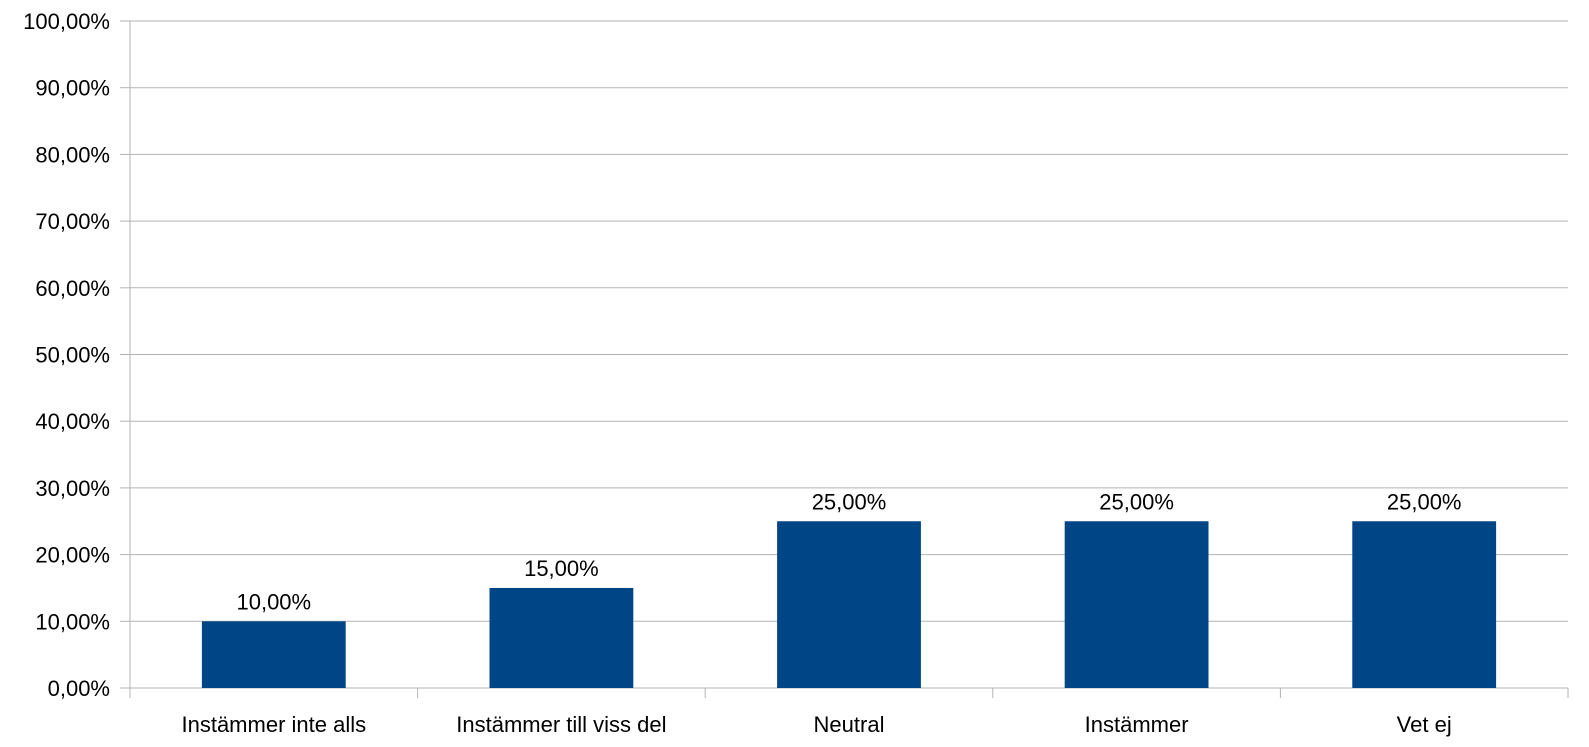  Describe the element at coordinates (79, 688) in the screenshot. I see `y-tick-label: 0,00%` at that location.